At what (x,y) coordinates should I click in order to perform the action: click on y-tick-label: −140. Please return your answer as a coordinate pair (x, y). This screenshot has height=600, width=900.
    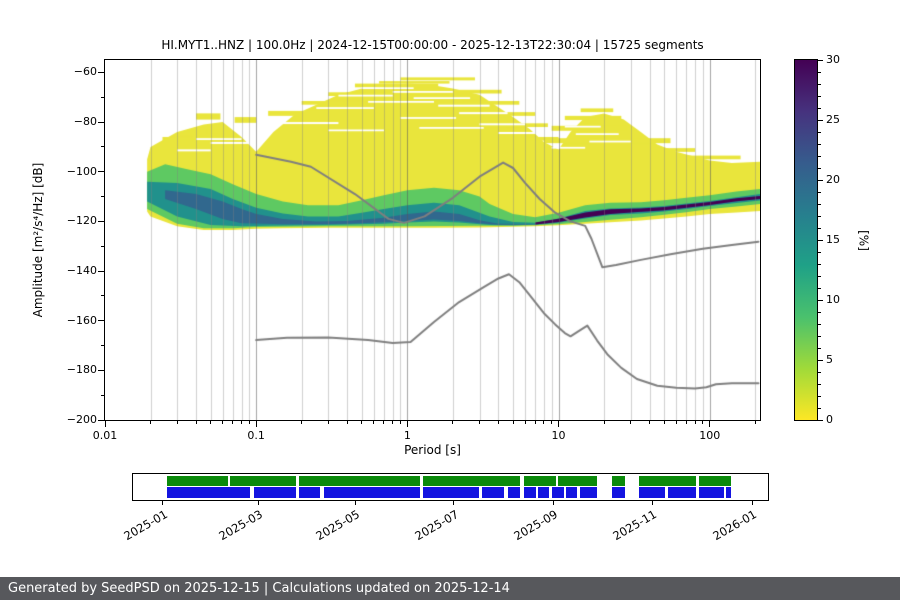
    Looking at the image, I should click on (81, 271).